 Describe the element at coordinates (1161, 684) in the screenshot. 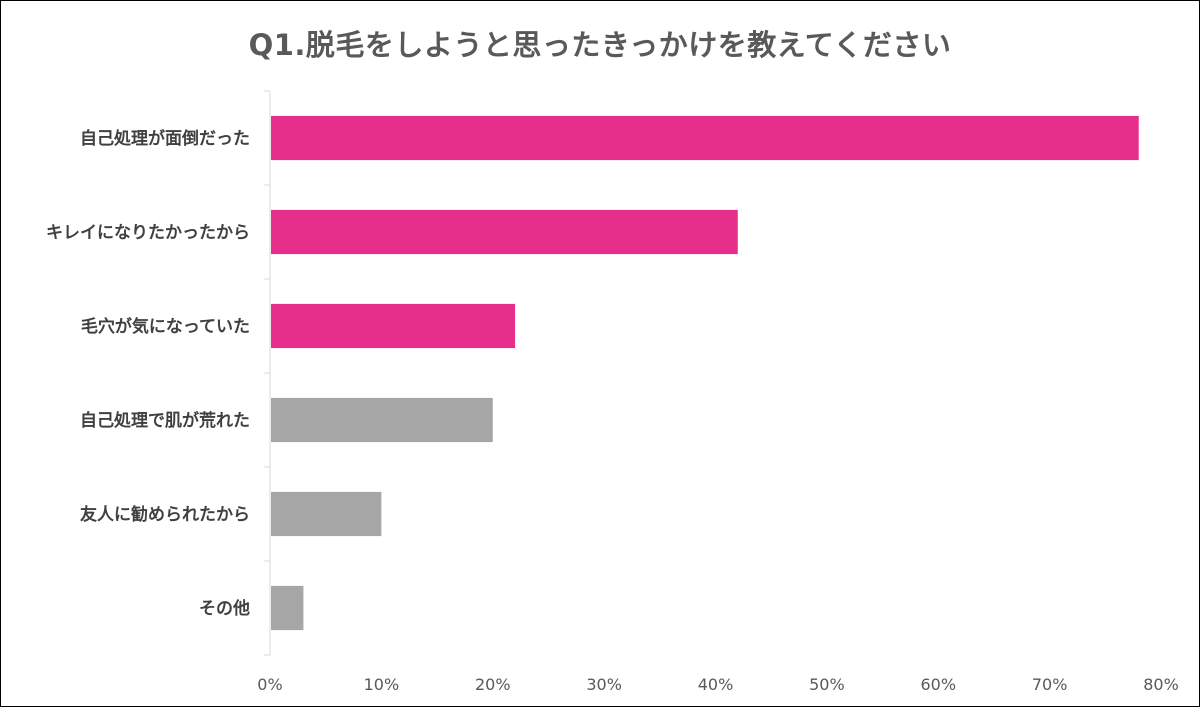

I see `x-tick-label: 80%` at that location.